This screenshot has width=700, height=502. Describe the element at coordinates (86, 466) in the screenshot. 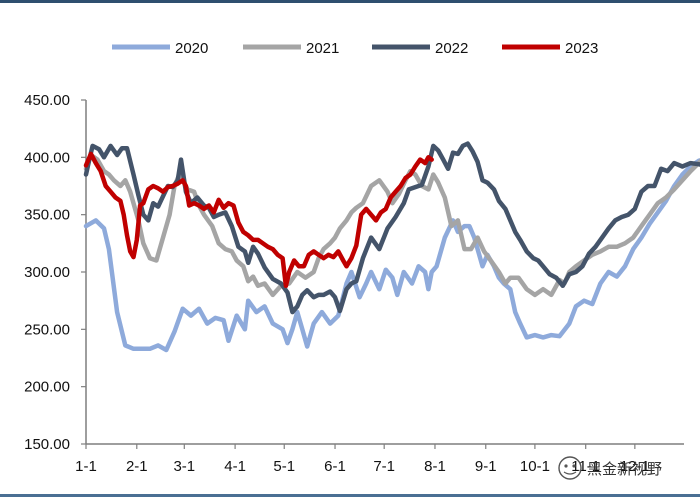

I see `x-tick-label: 1-1` at that location.